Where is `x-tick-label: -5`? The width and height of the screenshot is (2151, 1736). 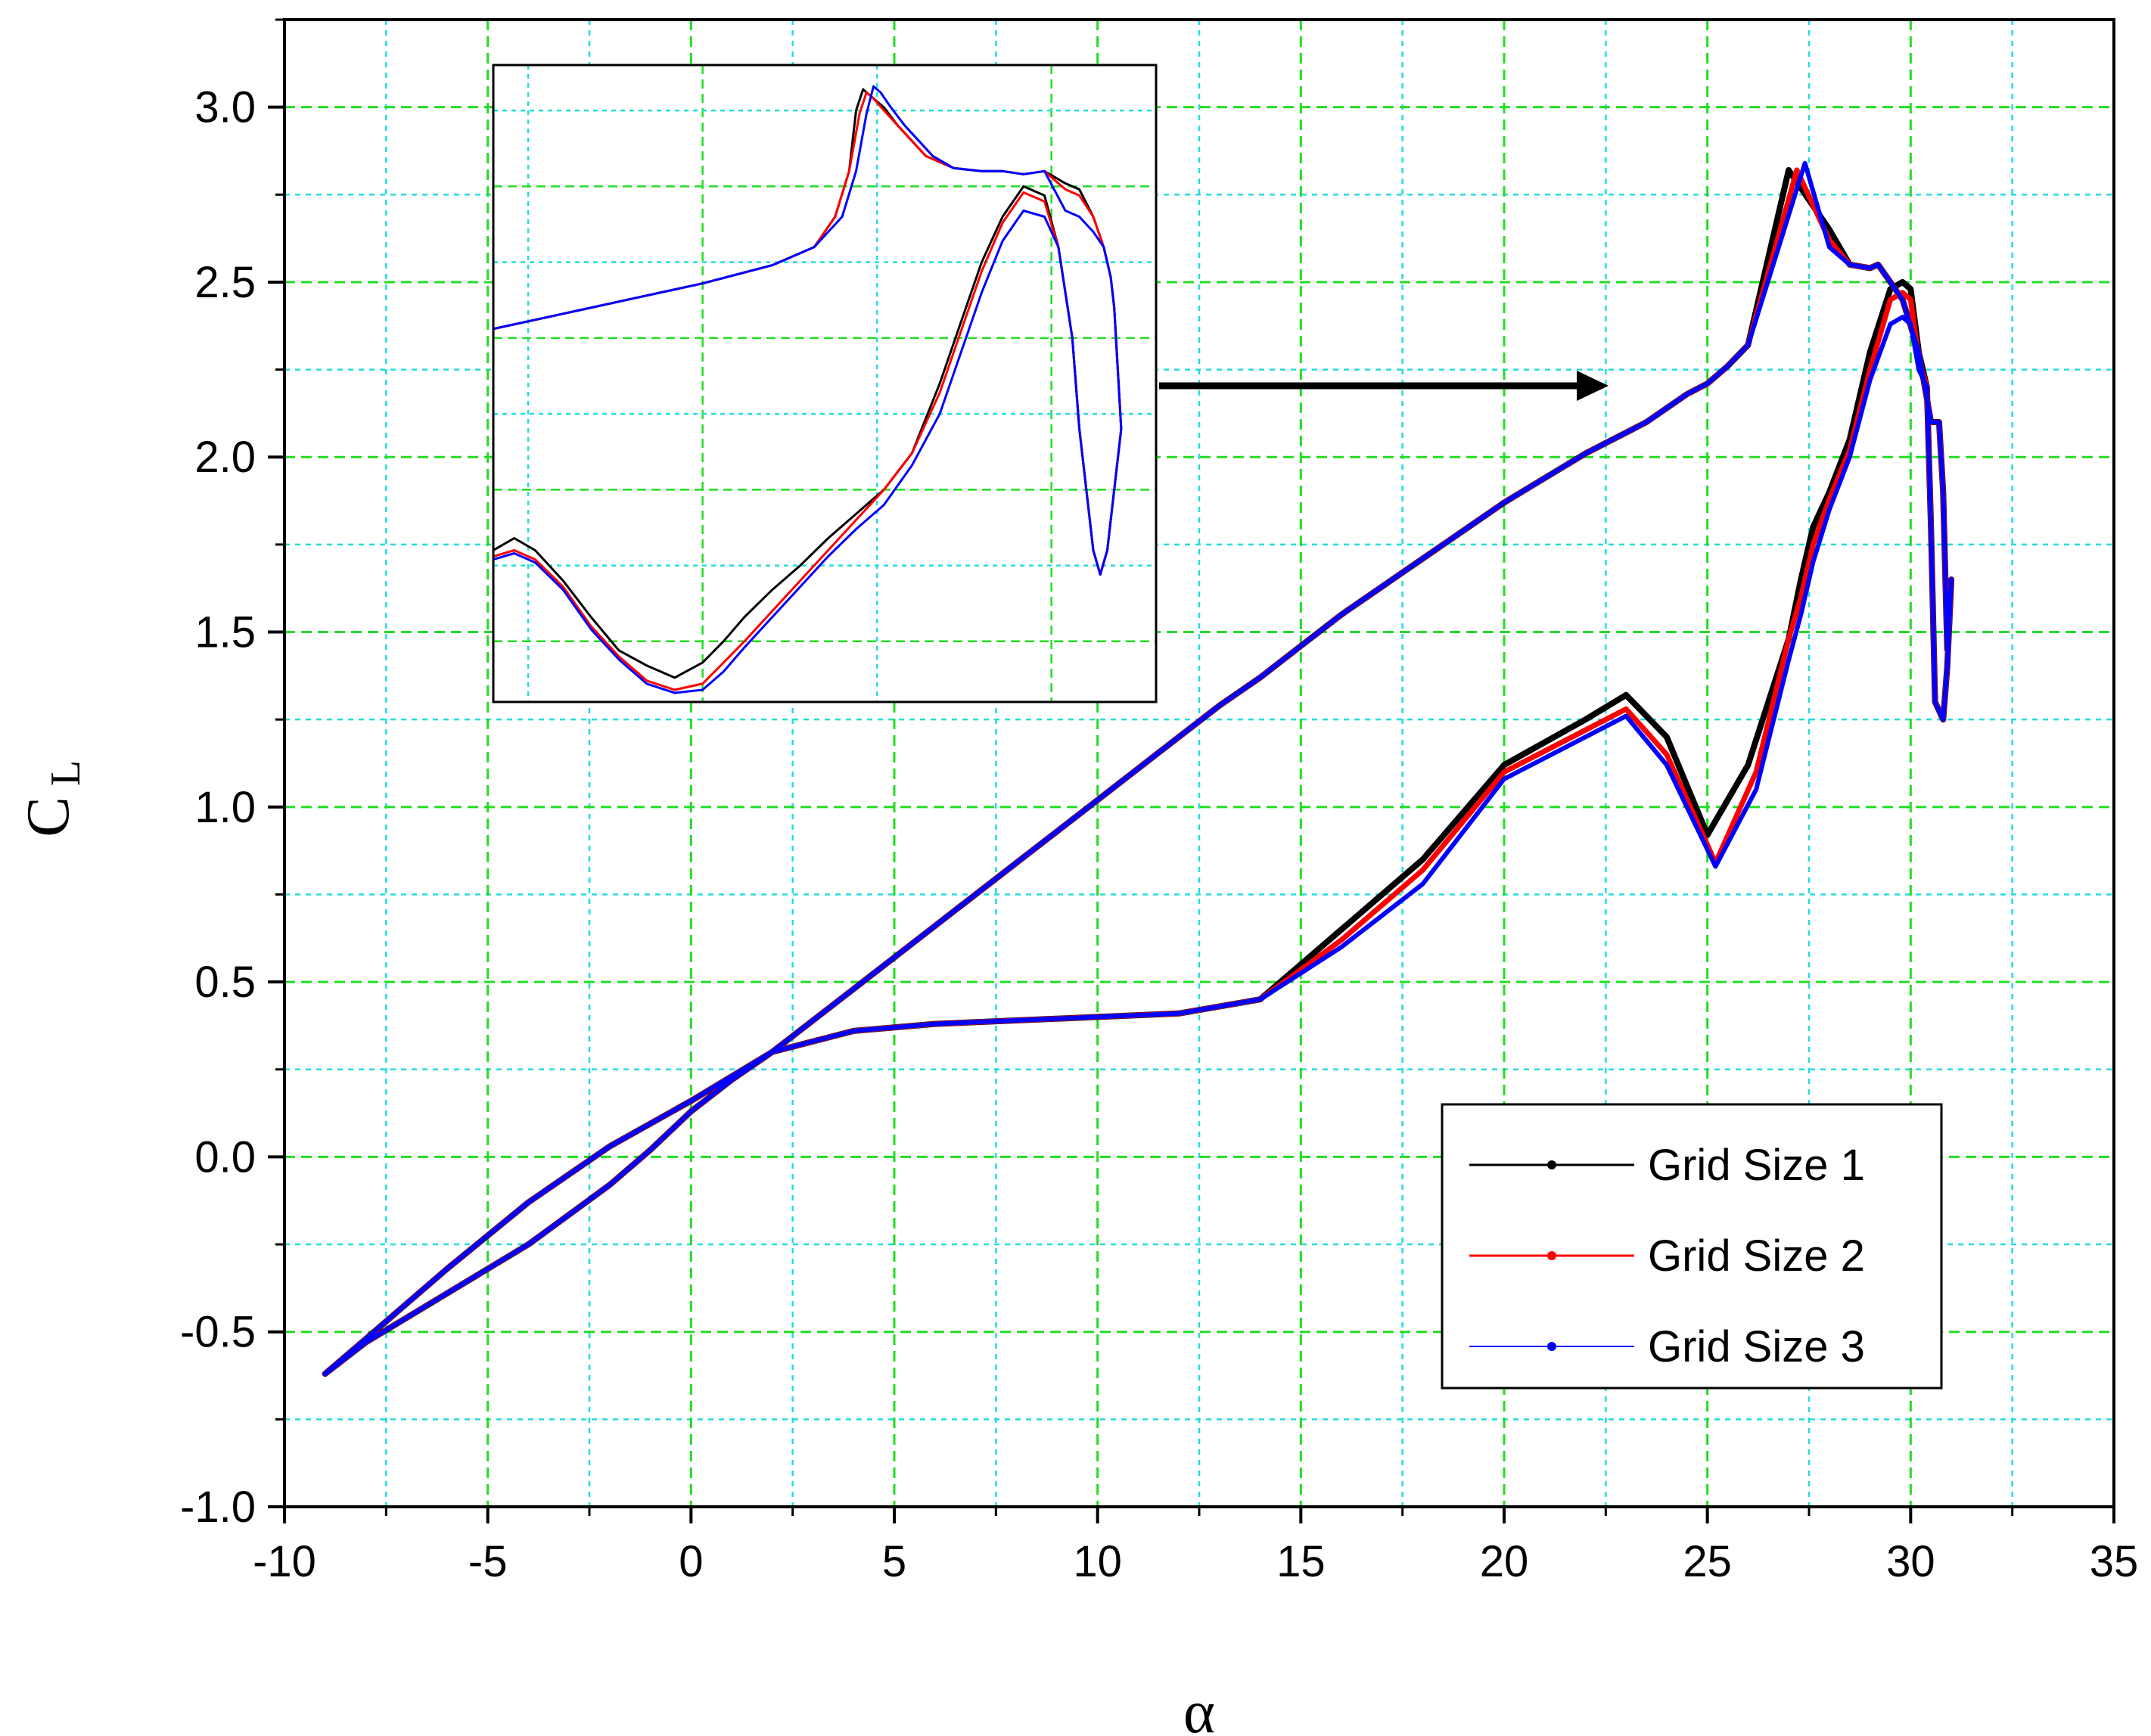 x-tick-label: -5 is located at coordinates (488, 1561).